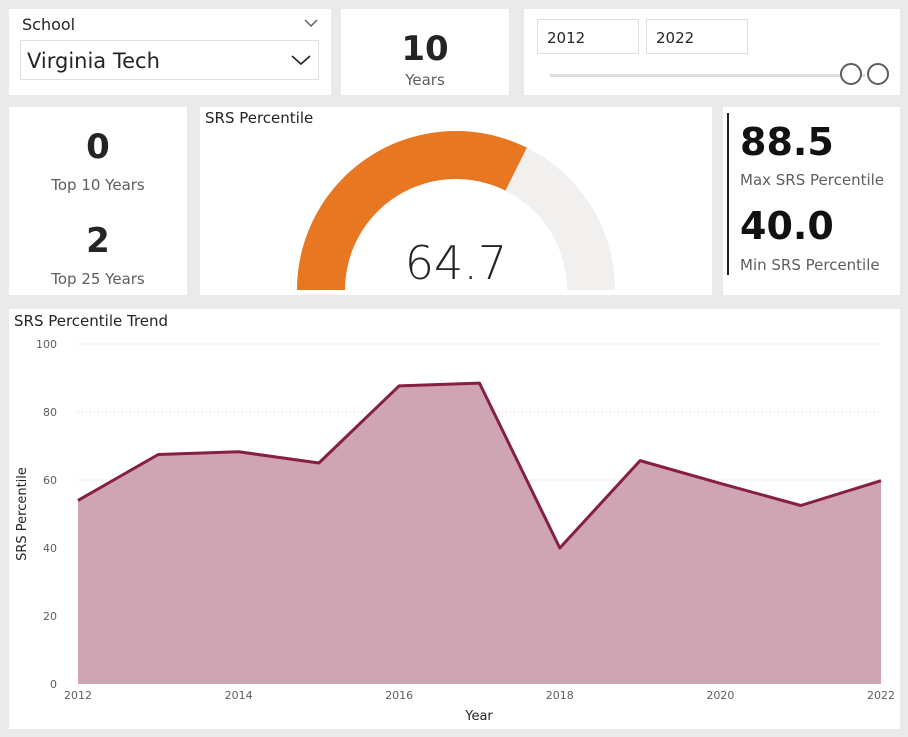 Image resolution: width=908 pixels, height=737 pixels. Describe the element at coordinates (239, 695) in the screenshot. I see `x-tick-label: 2014` at that location.